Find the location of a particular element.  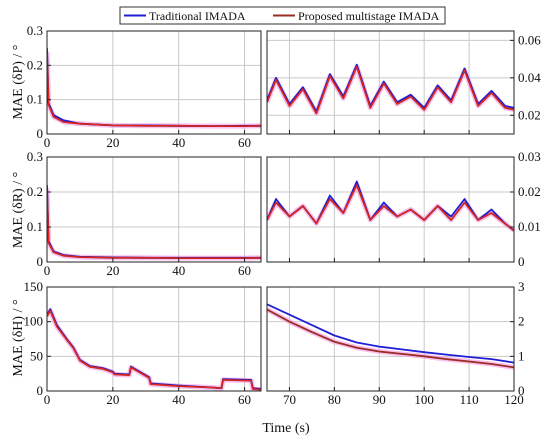

y-axis-label-p: MAE (δP) / ° is located at coordinates (18, 82).